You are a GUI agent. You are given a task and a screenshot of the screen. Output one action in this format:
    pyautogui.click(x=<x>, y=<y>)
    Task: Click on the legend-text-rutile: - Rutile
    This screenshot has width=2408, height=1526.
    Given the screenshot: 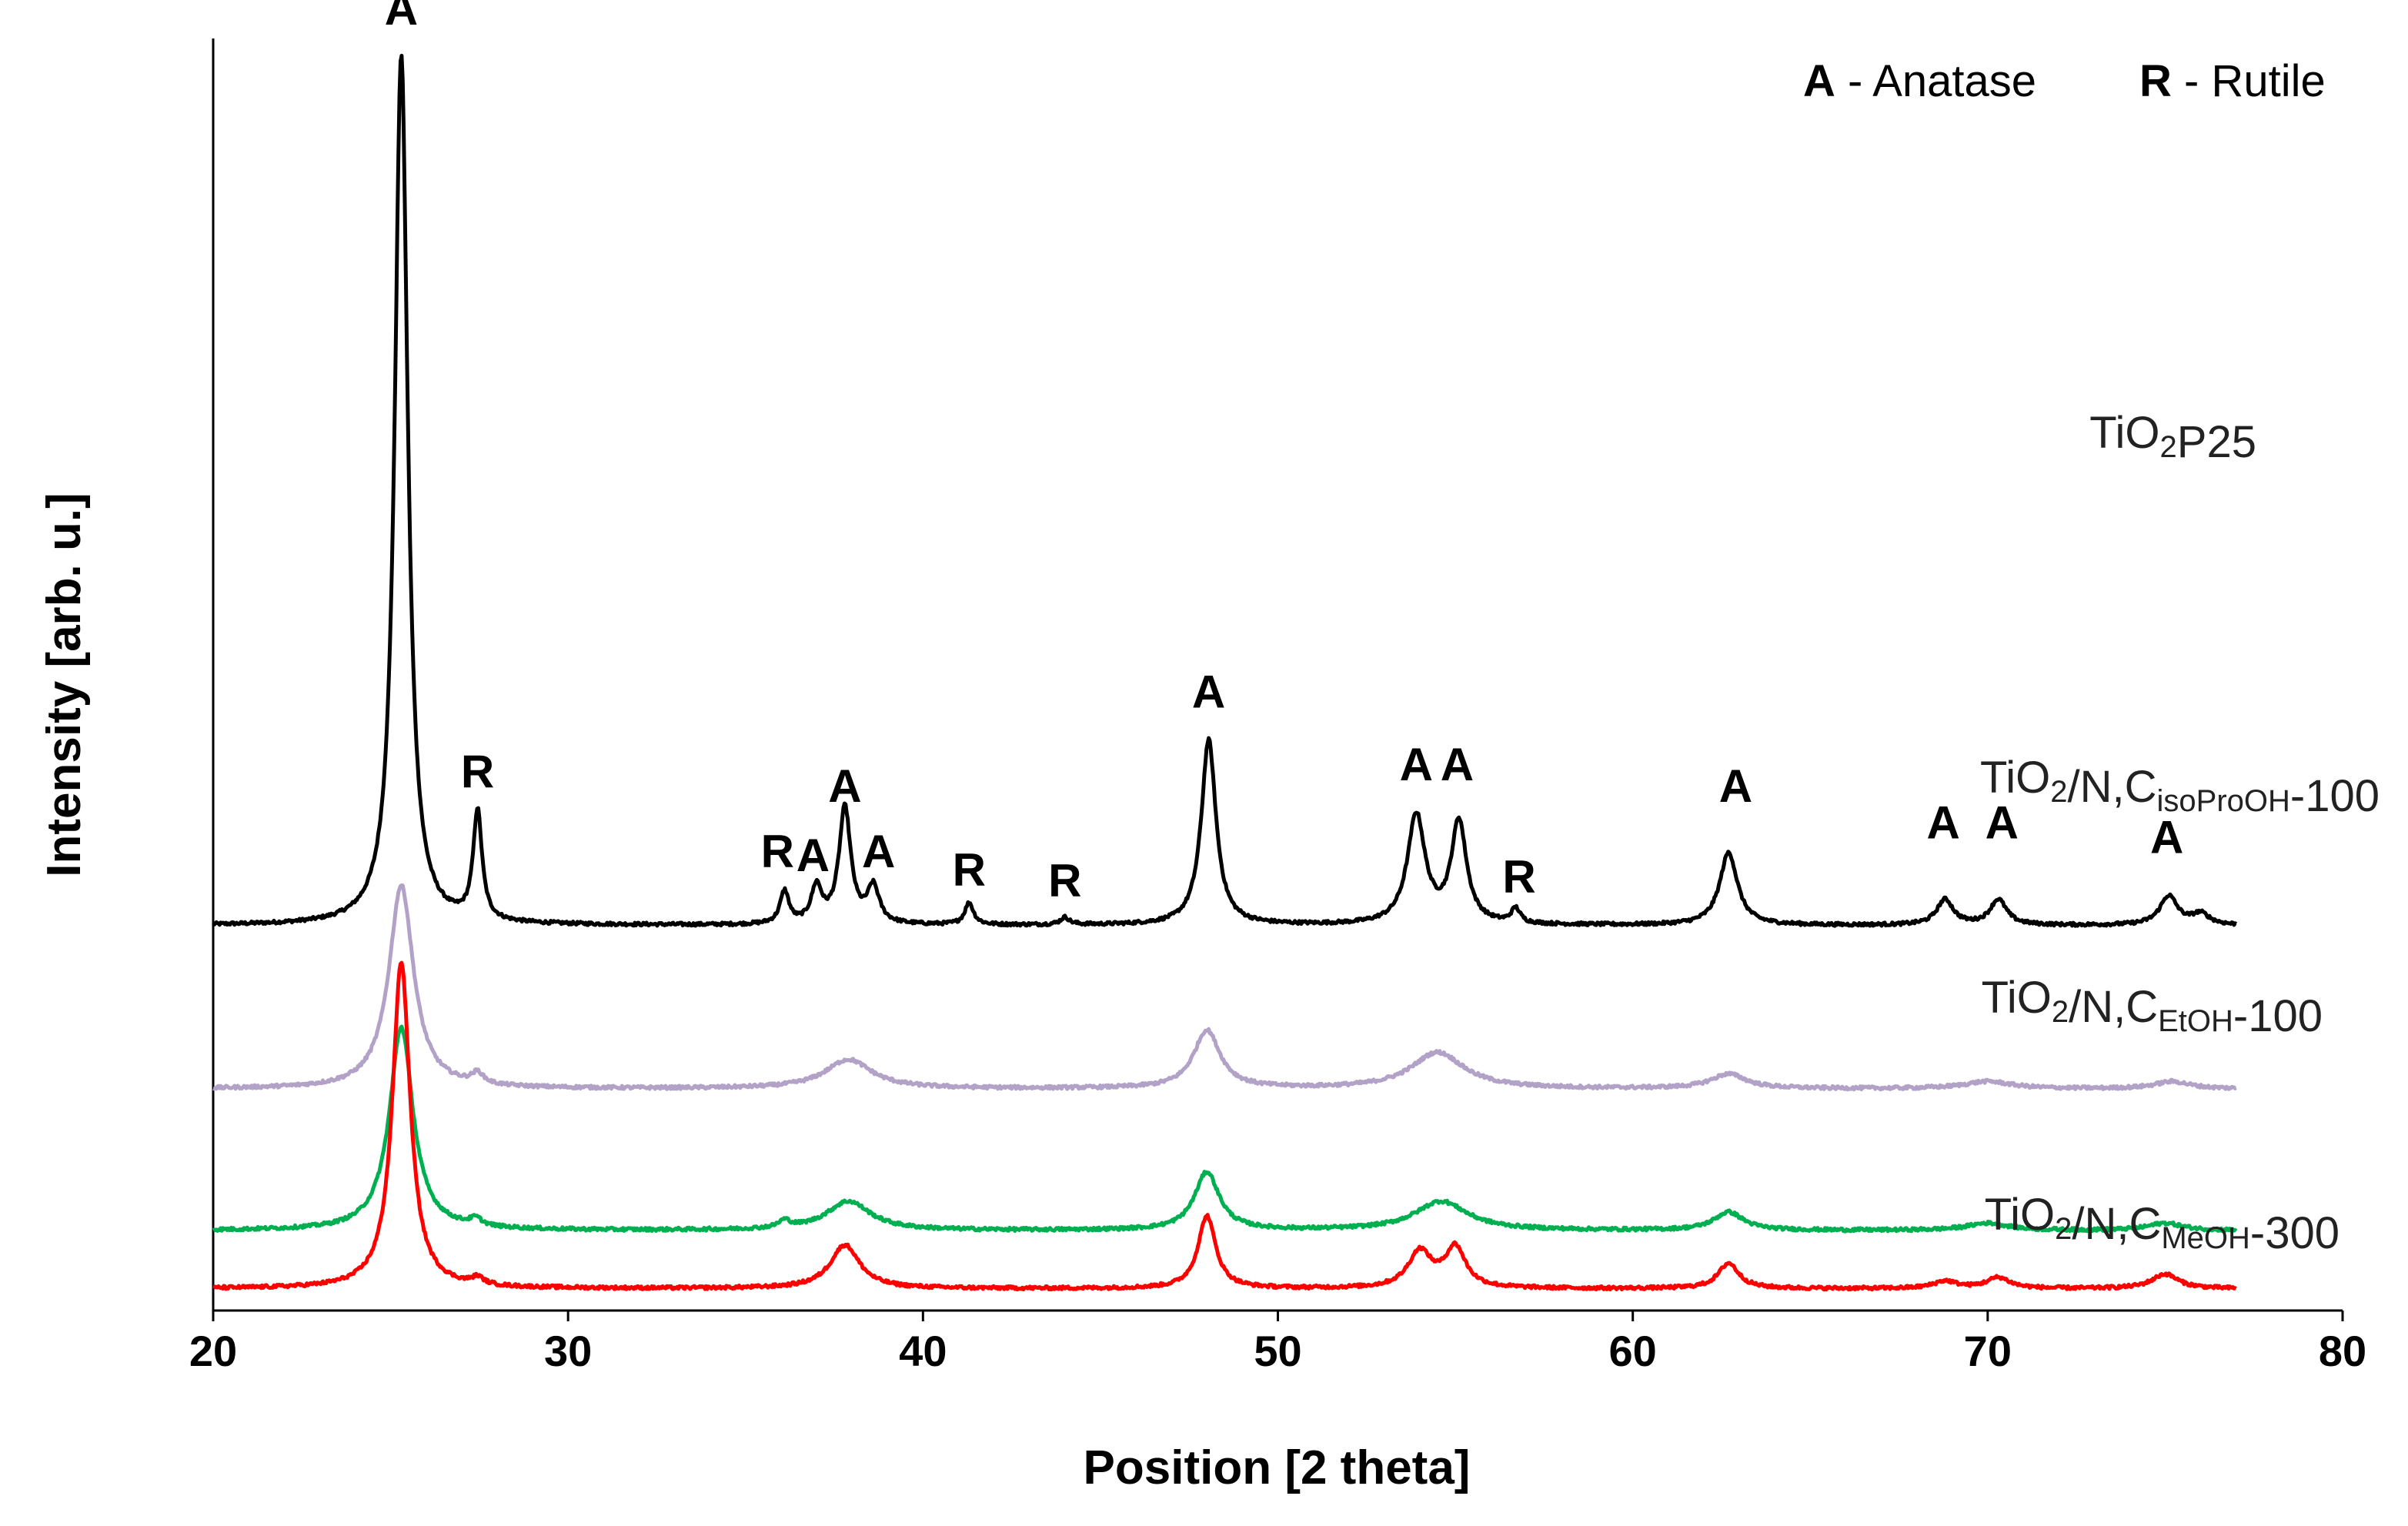 What is the action you would take?
    pyautogui.click(x=2249, y=81)
    